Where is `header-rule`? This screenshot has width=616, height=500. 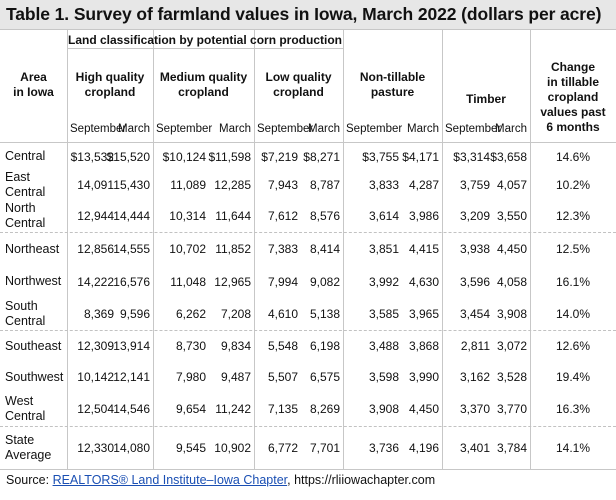 header-rule is located at coordinates (308, 142).